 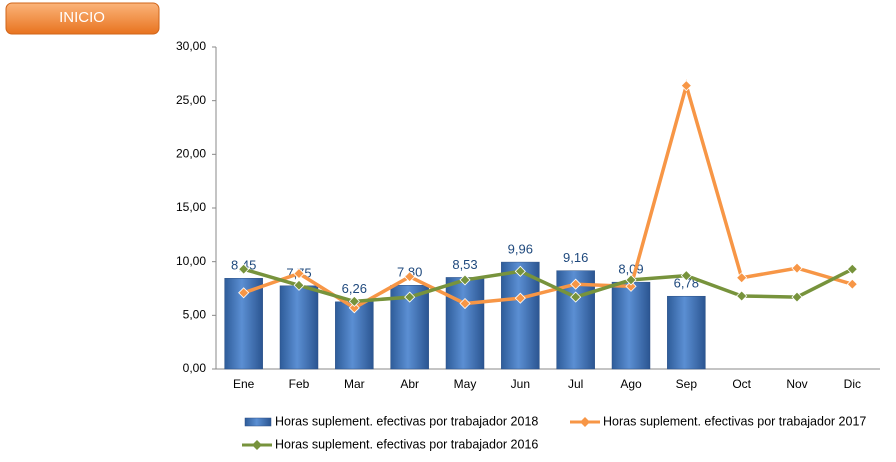 What do you see at coordinates (687, 384) in the screenshot?
I see `x-tick-label: Sep` at bounding box center [687, 384].